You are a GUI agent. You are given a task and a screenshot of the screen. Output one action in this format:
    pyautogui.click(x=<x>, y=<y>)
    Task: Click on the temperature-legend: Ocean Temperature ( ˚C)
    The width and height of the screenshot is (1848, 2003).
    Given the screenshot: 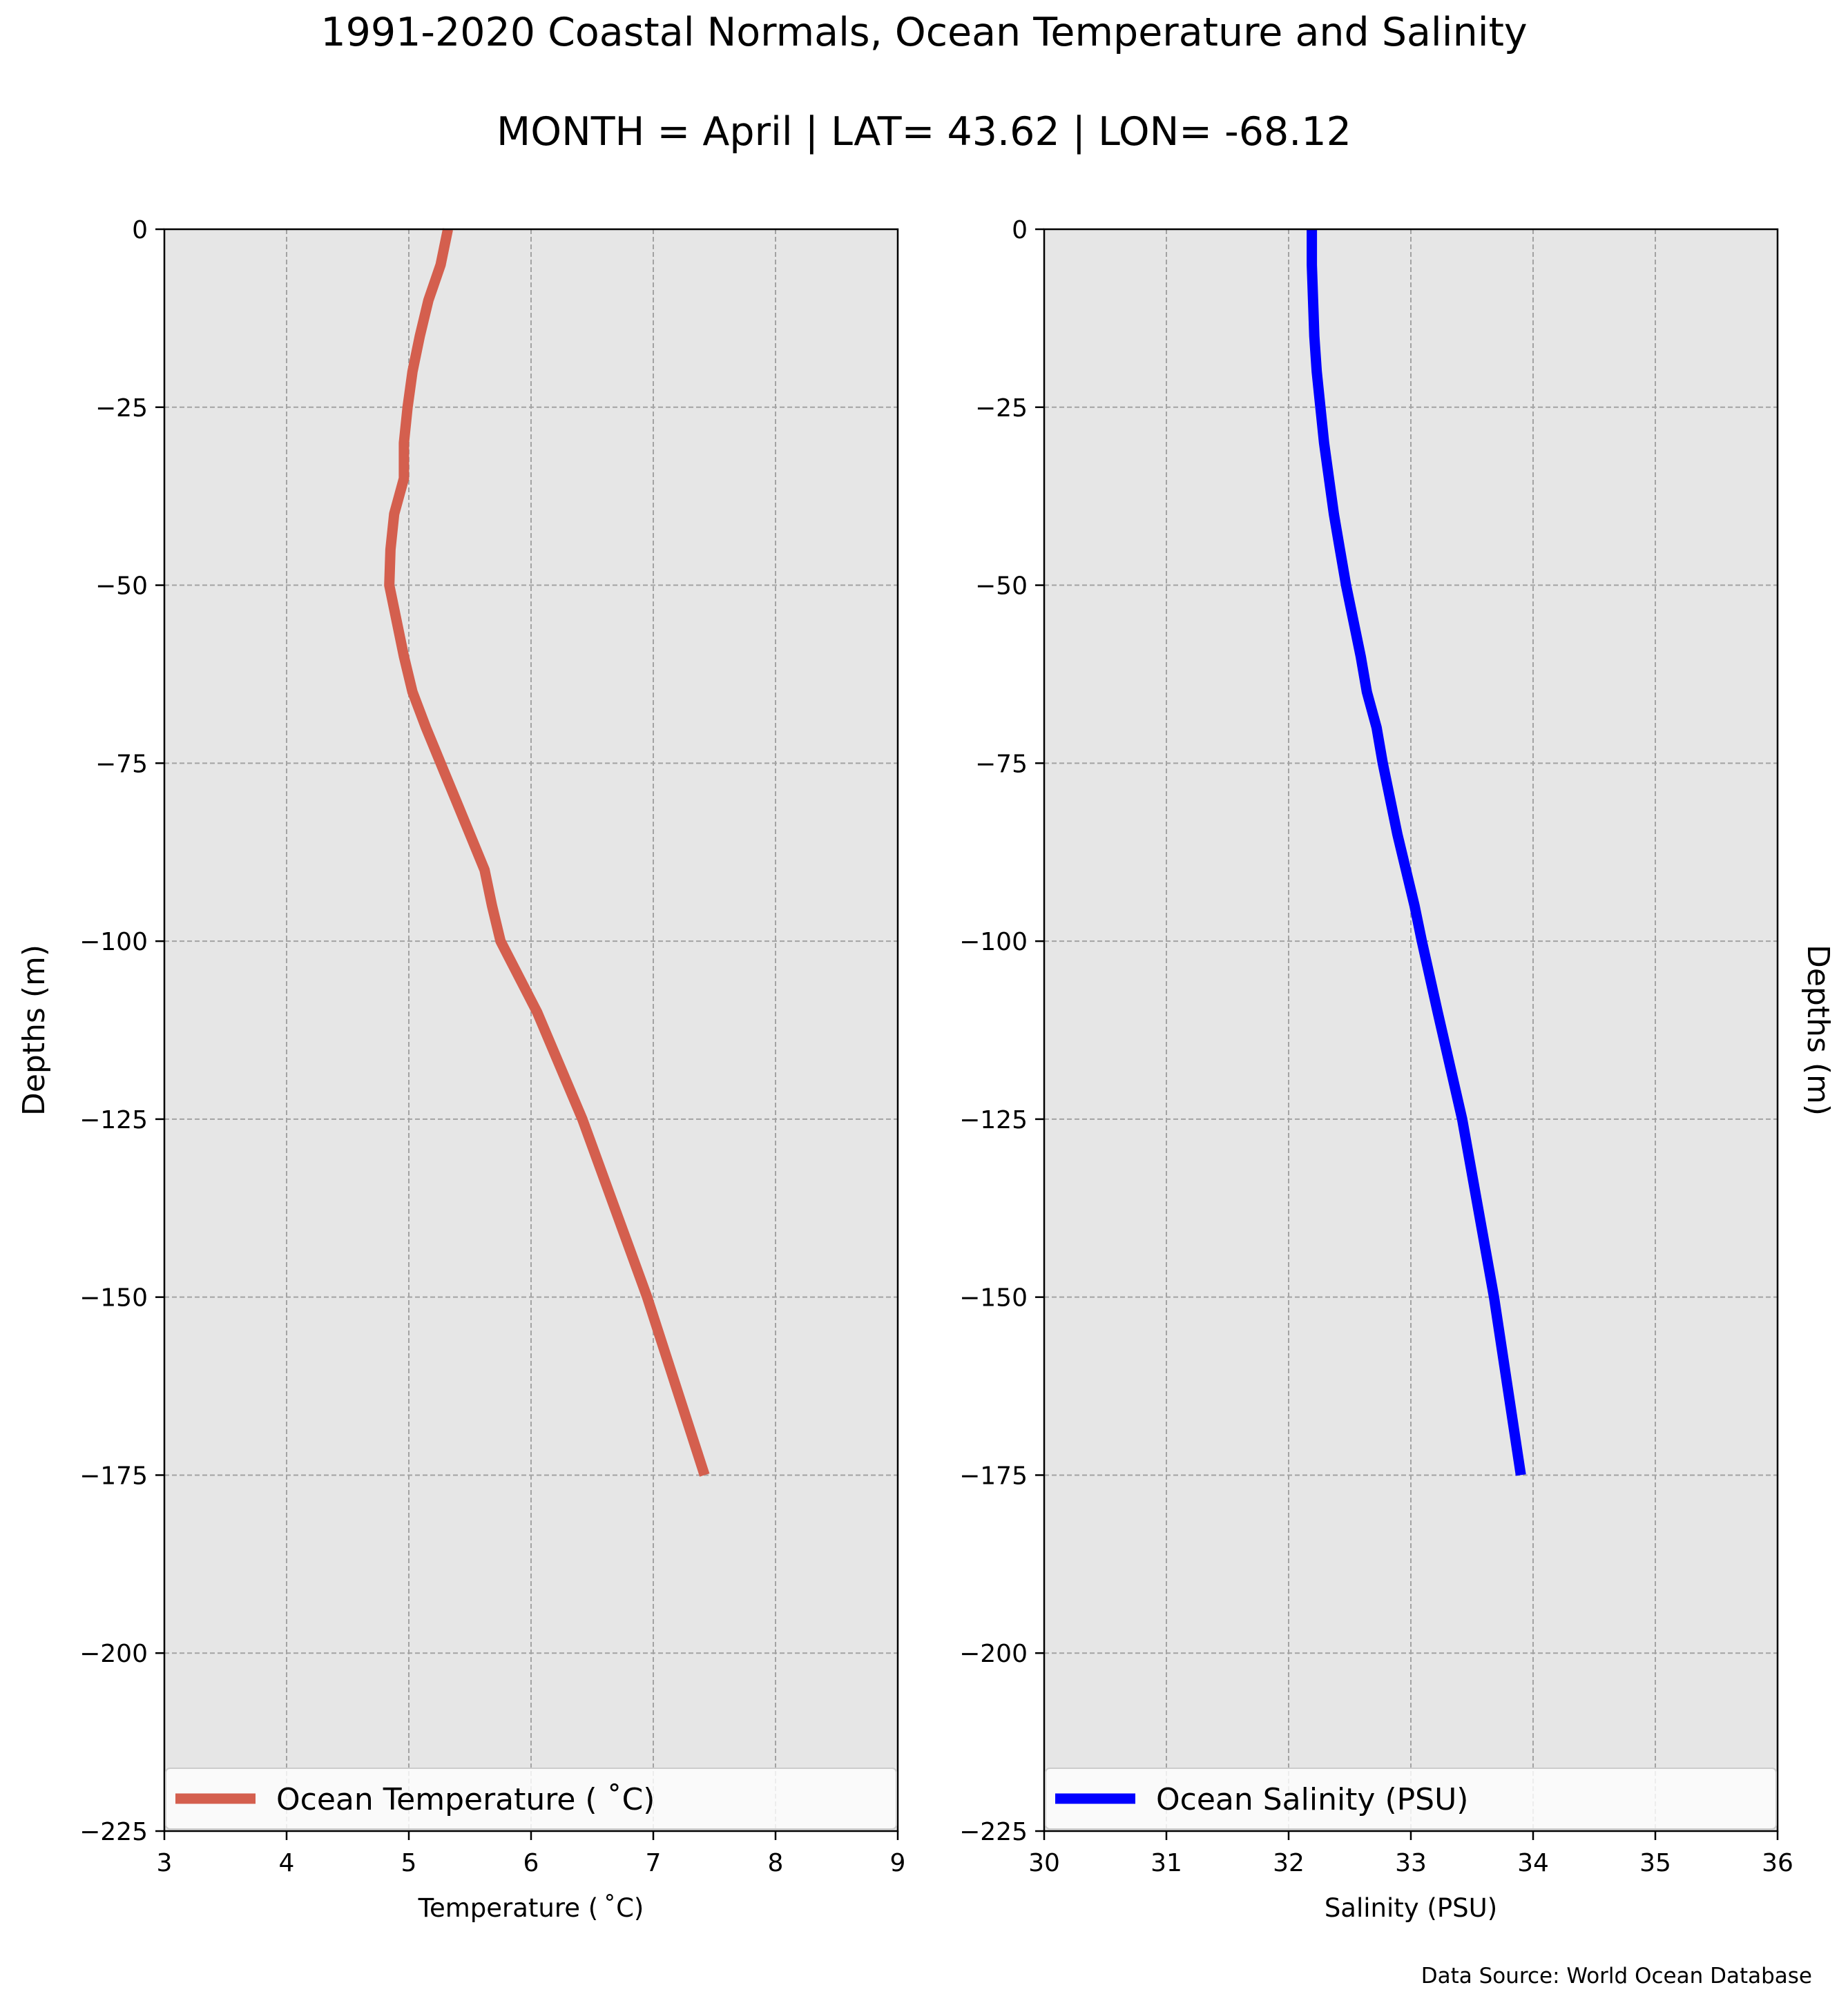 What is the action you would take?
    pyautogui.click(x=531, y=1799)
    